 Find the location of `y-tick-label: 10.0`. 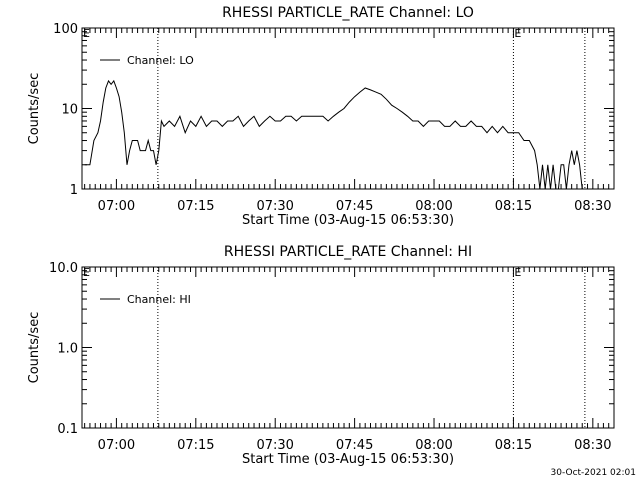

y-tick-label: 10.0 is located at coordinates (63, 268).